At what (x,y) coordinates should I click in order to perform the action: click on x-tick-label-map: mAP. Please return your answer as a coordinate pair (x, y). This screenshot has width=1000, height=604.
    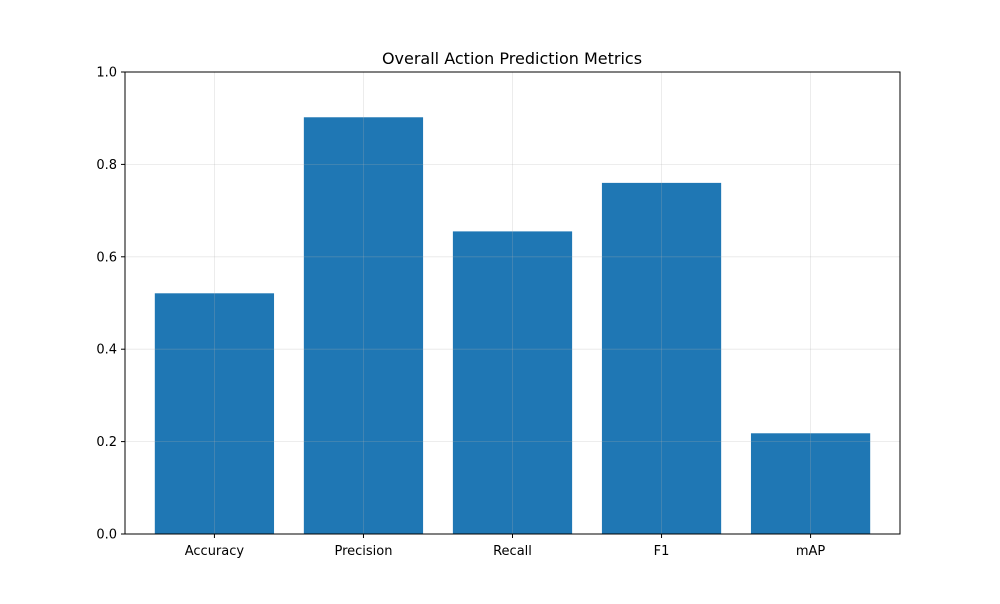
    Looking at the image, I should click on (811, 551).